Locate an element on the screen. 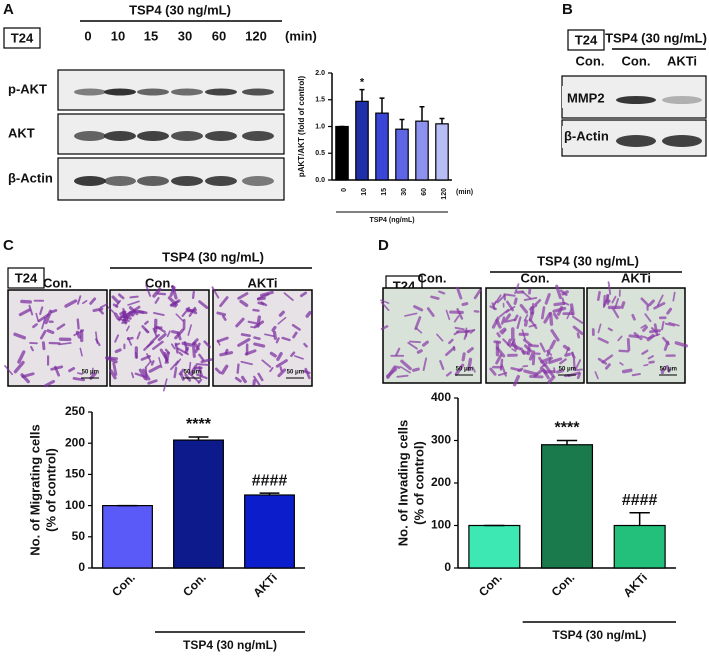 The height and width of the screenshot is (658, 709). cell-line-box is located at coordinates (586, 40).